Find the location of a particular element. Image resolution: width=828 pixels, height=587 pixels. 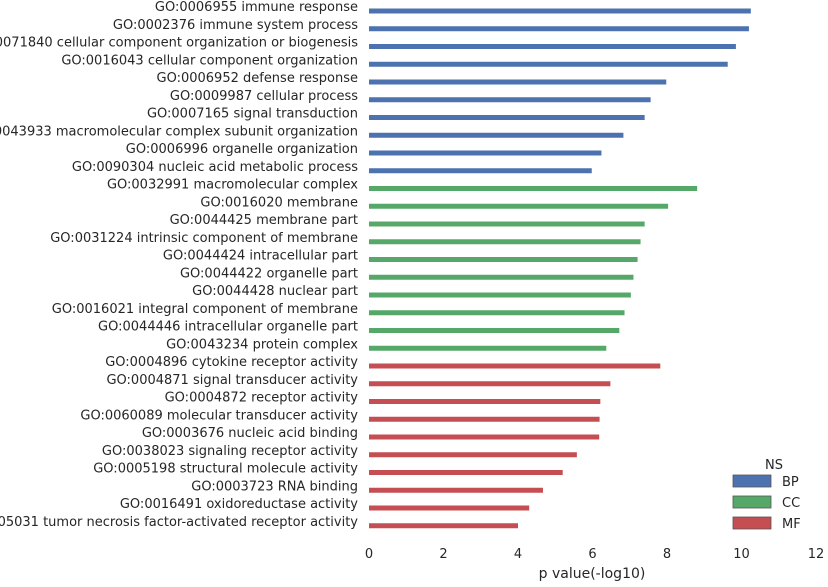

legend-label-mf: MF is located at coordinates (791, 524).